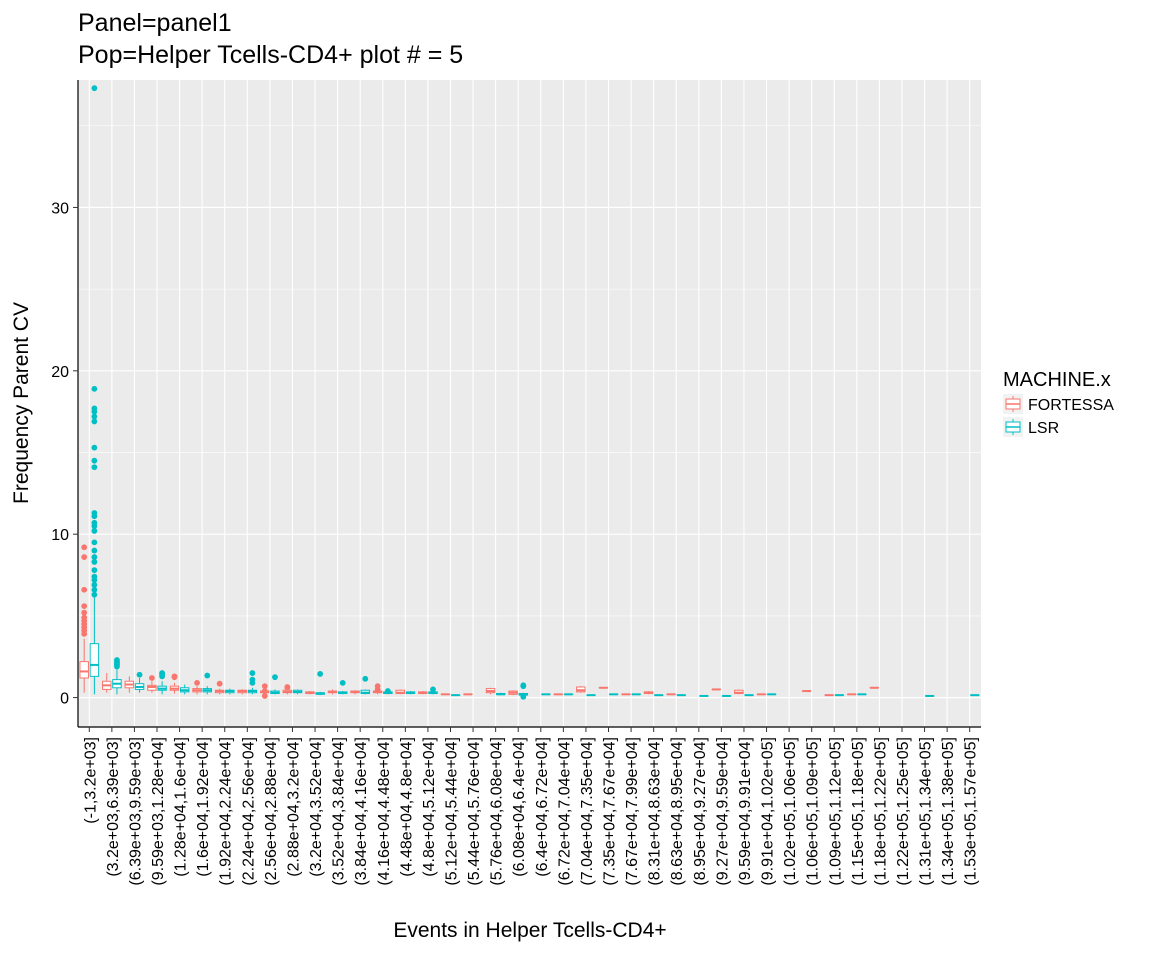 This screenshot has height=960, width=1152. What do you see at coordinates (21, 403) in the screenshot?
I see `y-axis-title: Frequency Parent CV` at bounding box center [21, 403].